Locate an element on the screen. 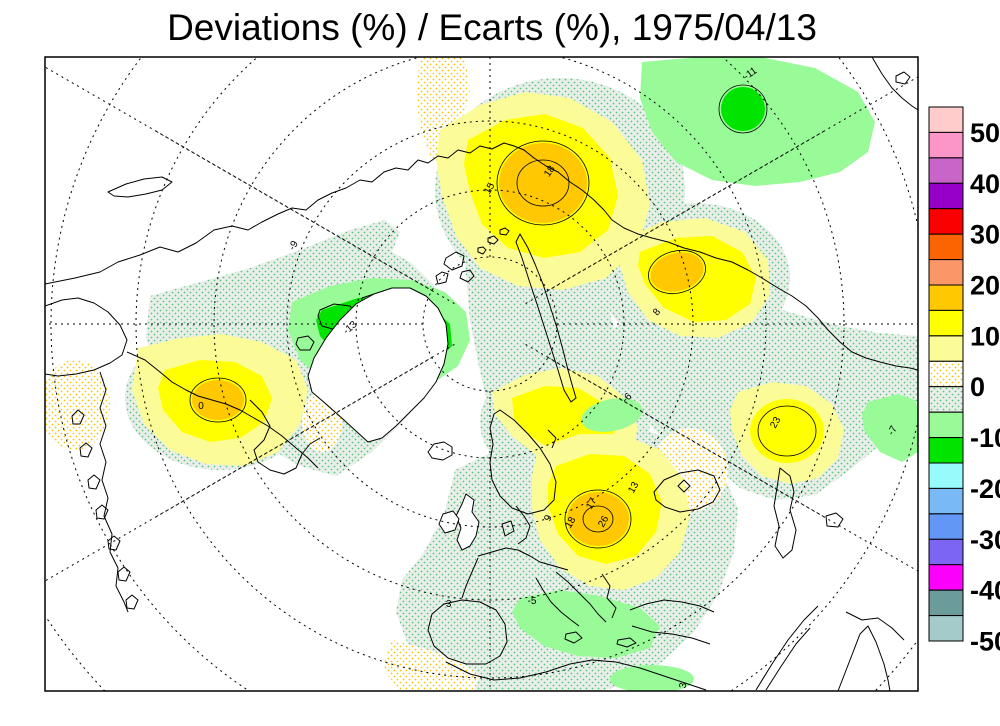 The height and width of the screenshot is (726, 1000). legend-boxes is located at coordinates (946, 374).